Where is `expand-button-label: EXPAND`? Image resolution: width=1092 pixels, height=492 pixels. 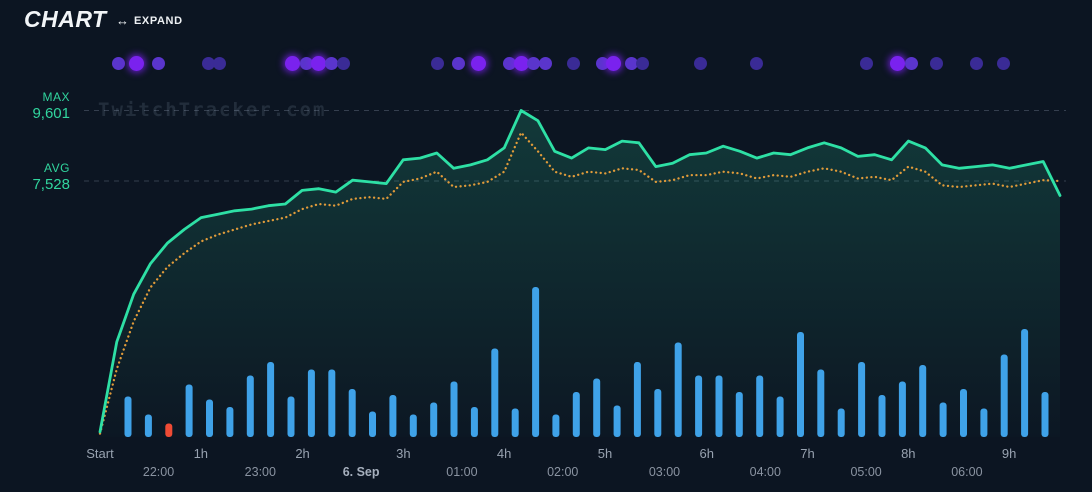
expand-button-label: EXPAND is located at coordinates (158, 20).